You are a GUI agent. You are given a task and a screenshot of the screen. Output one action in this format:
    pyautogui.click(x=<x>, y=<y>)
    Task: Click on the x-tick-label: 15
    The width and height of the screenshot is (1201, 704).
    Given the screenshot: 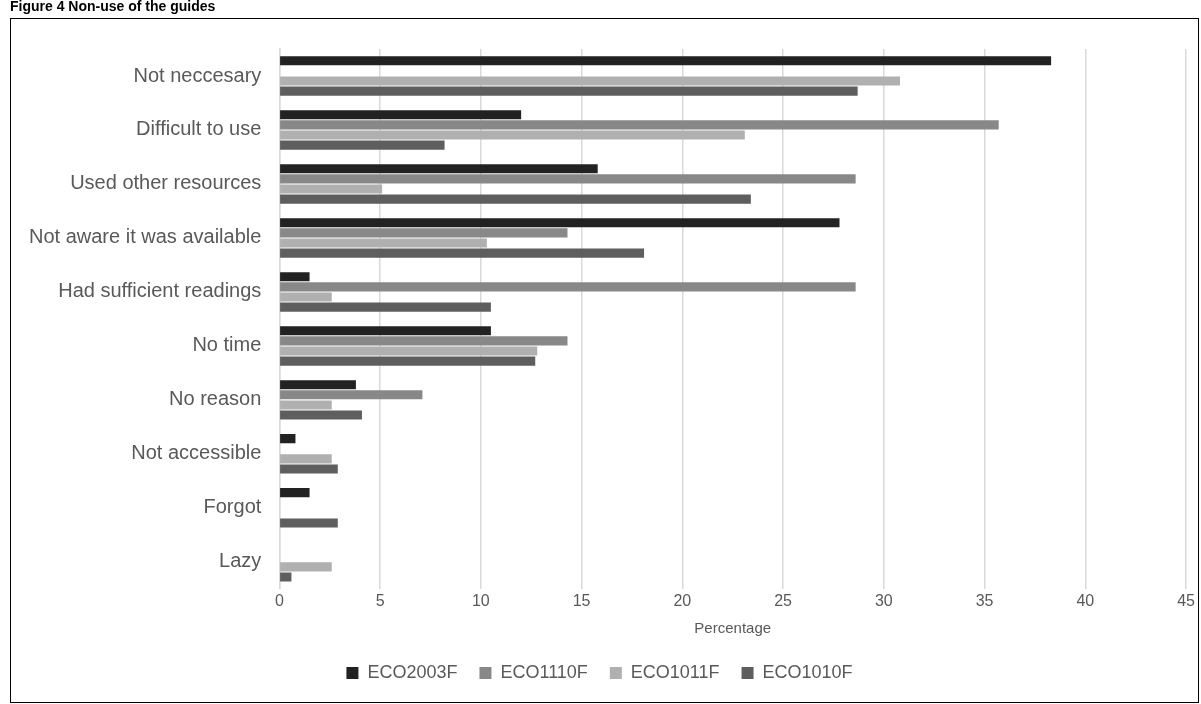 What is the action you would take?
    pyautogui.click(x=581, y=600)
    